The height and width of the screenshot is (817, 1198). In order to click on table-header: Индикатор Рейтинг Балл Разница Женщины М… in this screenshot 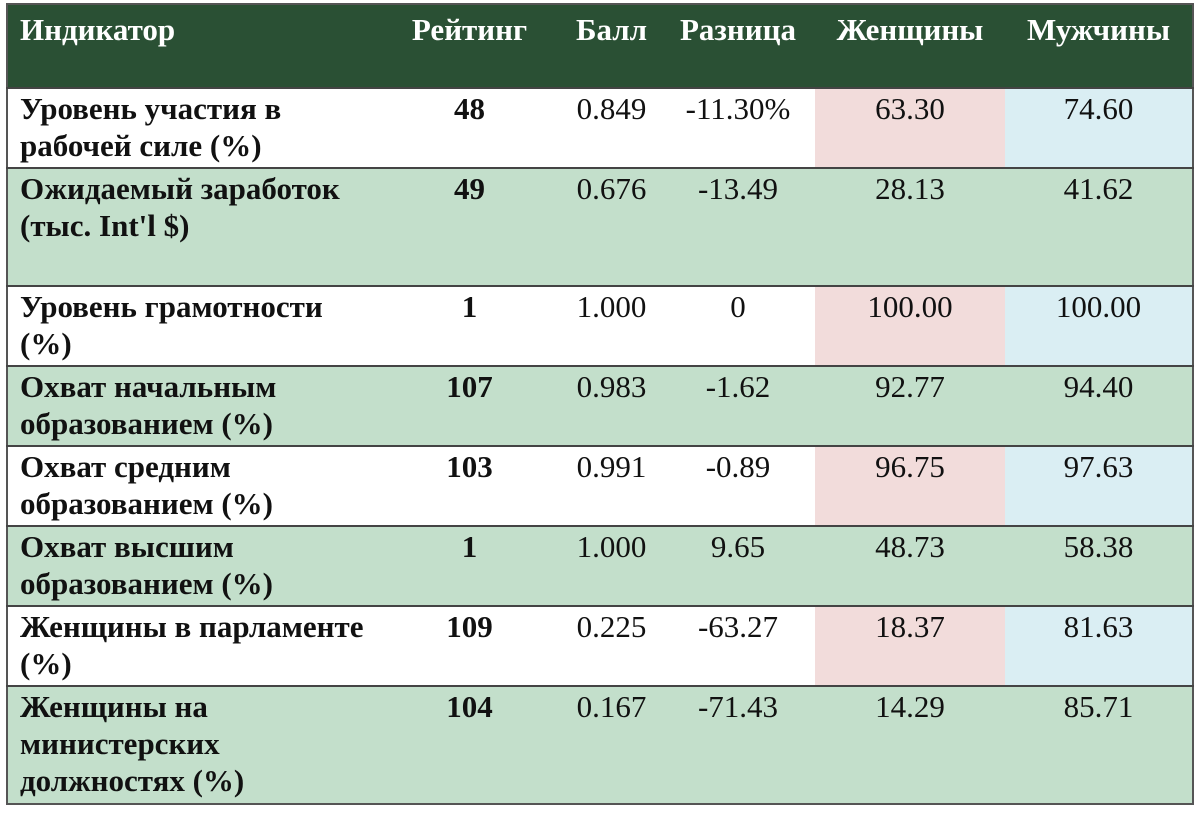, I will do `click(600, 46)`.